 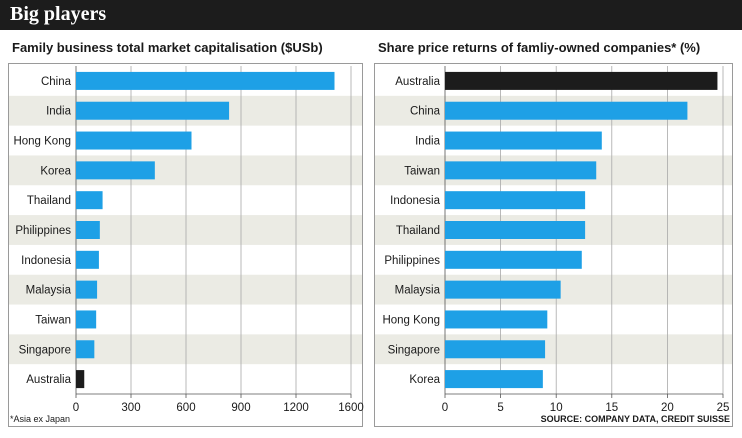 What do you see at coordinates (43, 231) in the screenshot?
I see `market-cap-label-philippines: Philippines` at bounding box center [43, 231].